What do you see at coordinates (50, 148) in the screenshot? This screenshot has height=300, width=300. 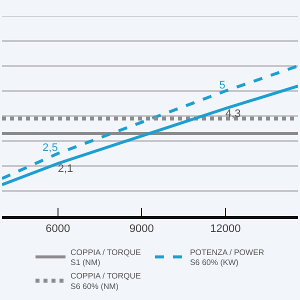 I see `data-label: 2,5` at bounding box center [50, 148].